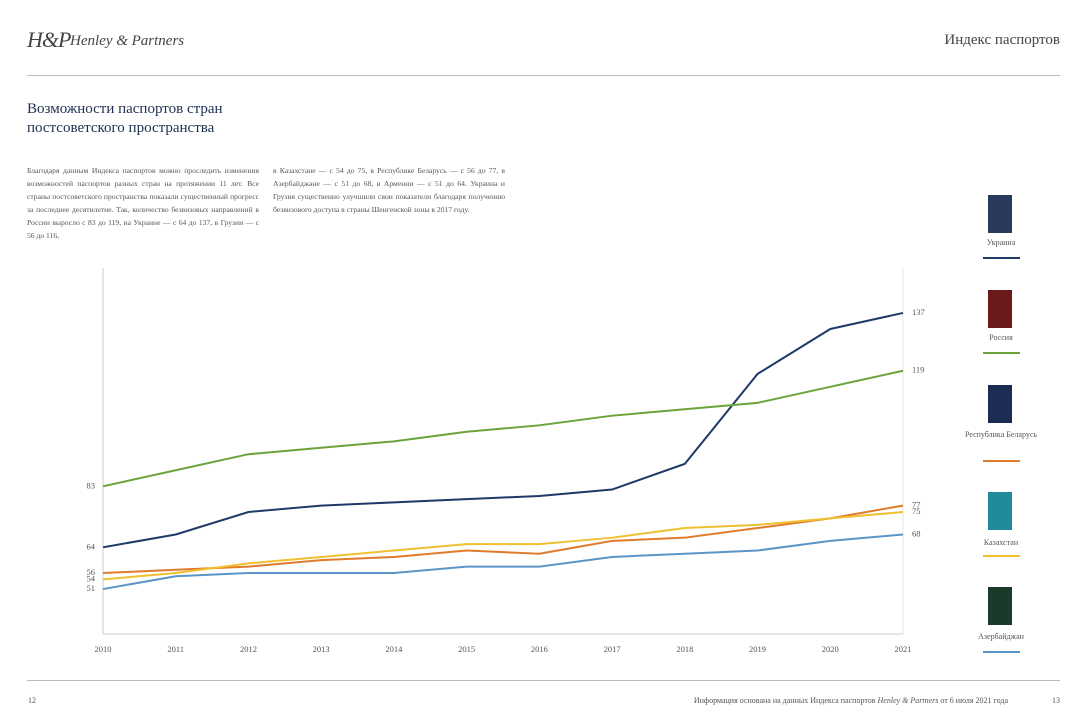  Describe the element at coordinates (903, 649) in the screenshot. I see `x-tick-label: 2021` at that location.